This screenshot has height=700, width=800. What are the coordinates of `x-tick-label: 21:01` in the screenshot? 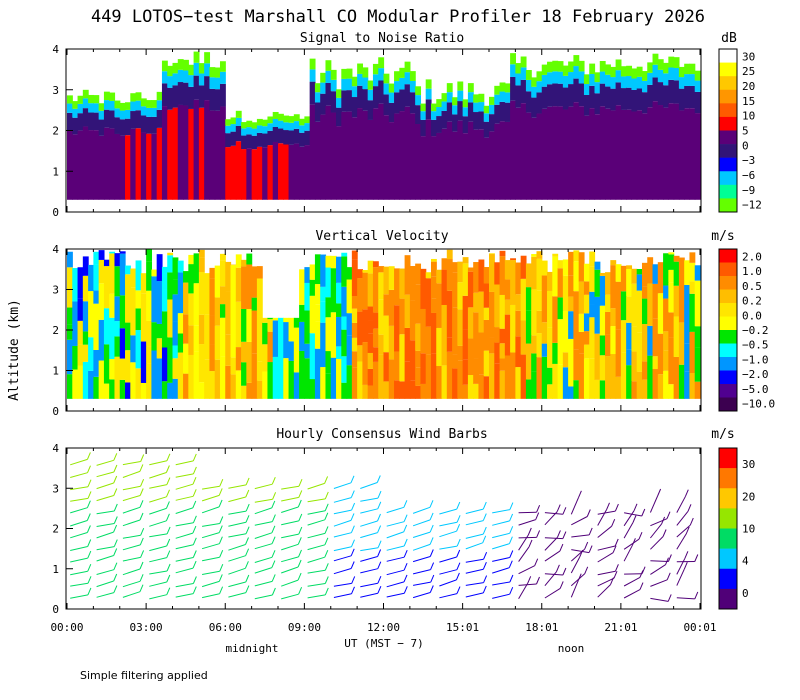 It's located at (620, 627).